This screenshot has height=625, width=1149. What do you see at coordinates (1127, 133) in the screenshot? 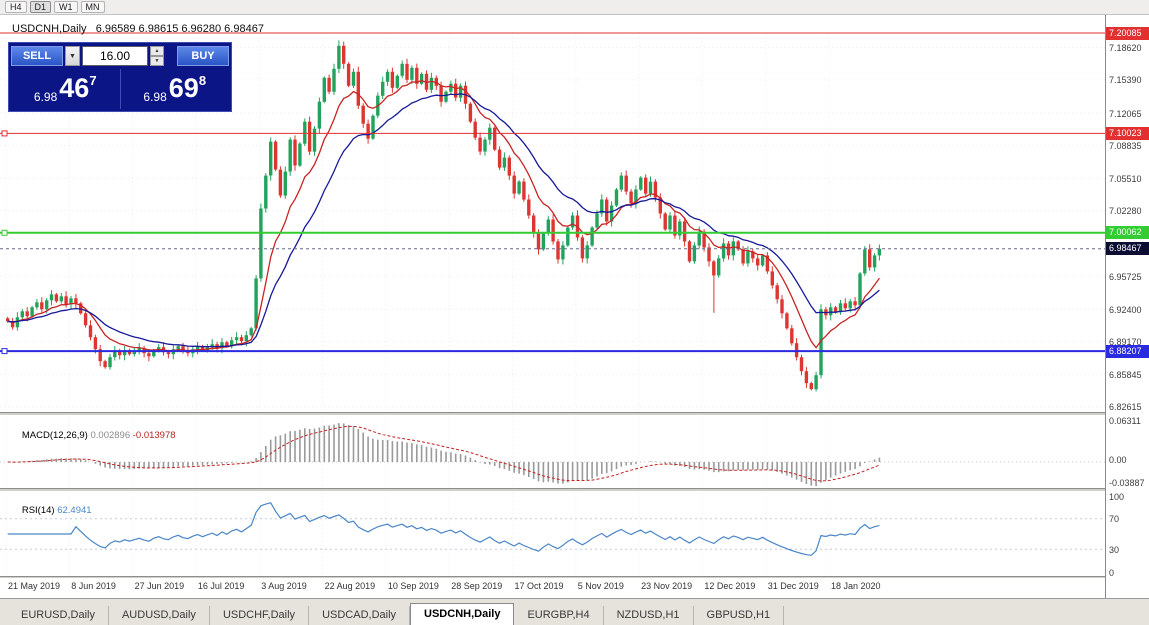
I see `hline-price-badge: 7.10023` at bounding box center [1127, 133].